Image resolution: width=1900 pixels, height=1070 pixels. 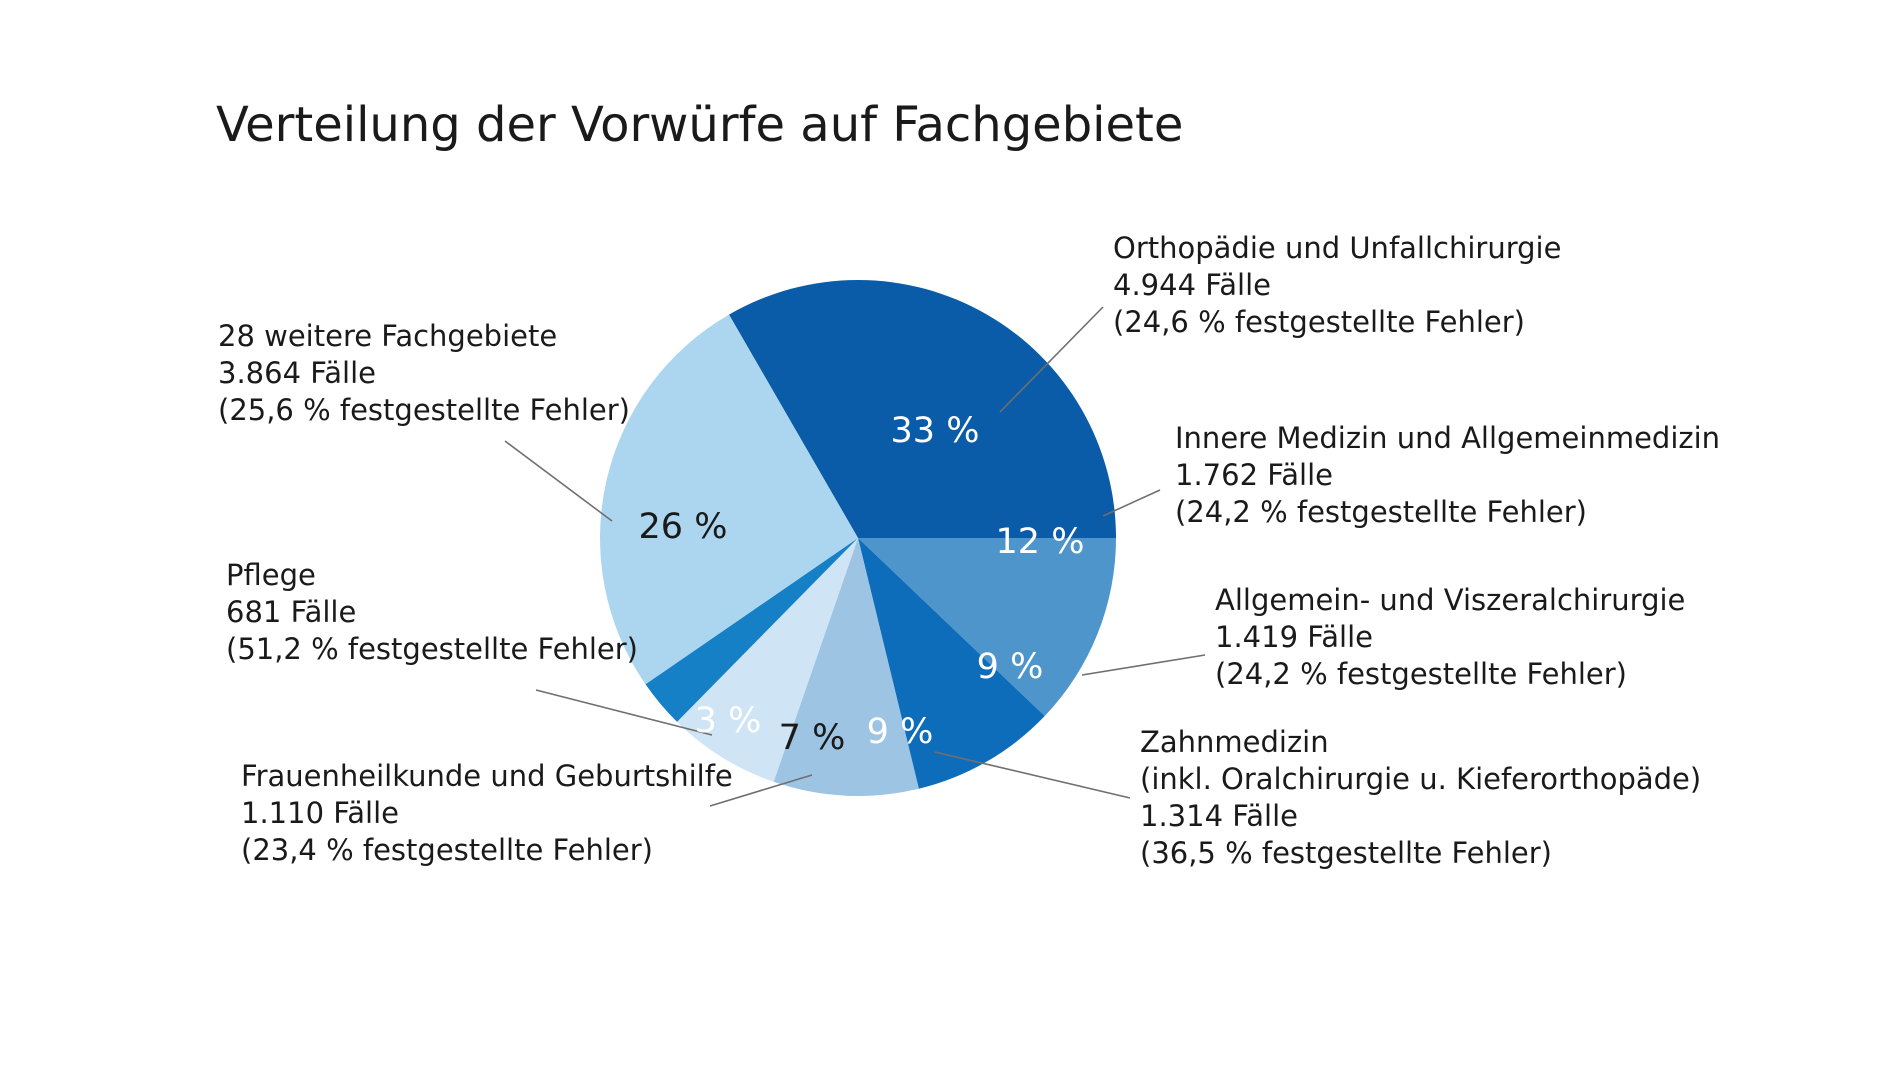 I want to click on slice-percent-label-2: 9 %, so click(x=1010, y=667).